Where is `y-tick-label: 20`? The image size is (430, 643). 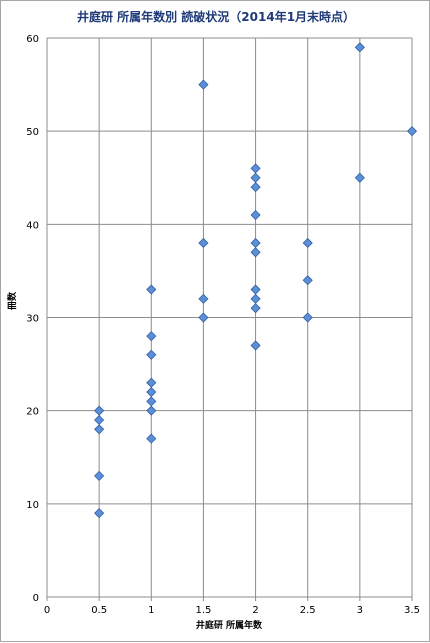 y-tick-label: 20 is located at coordinates (32, 412).